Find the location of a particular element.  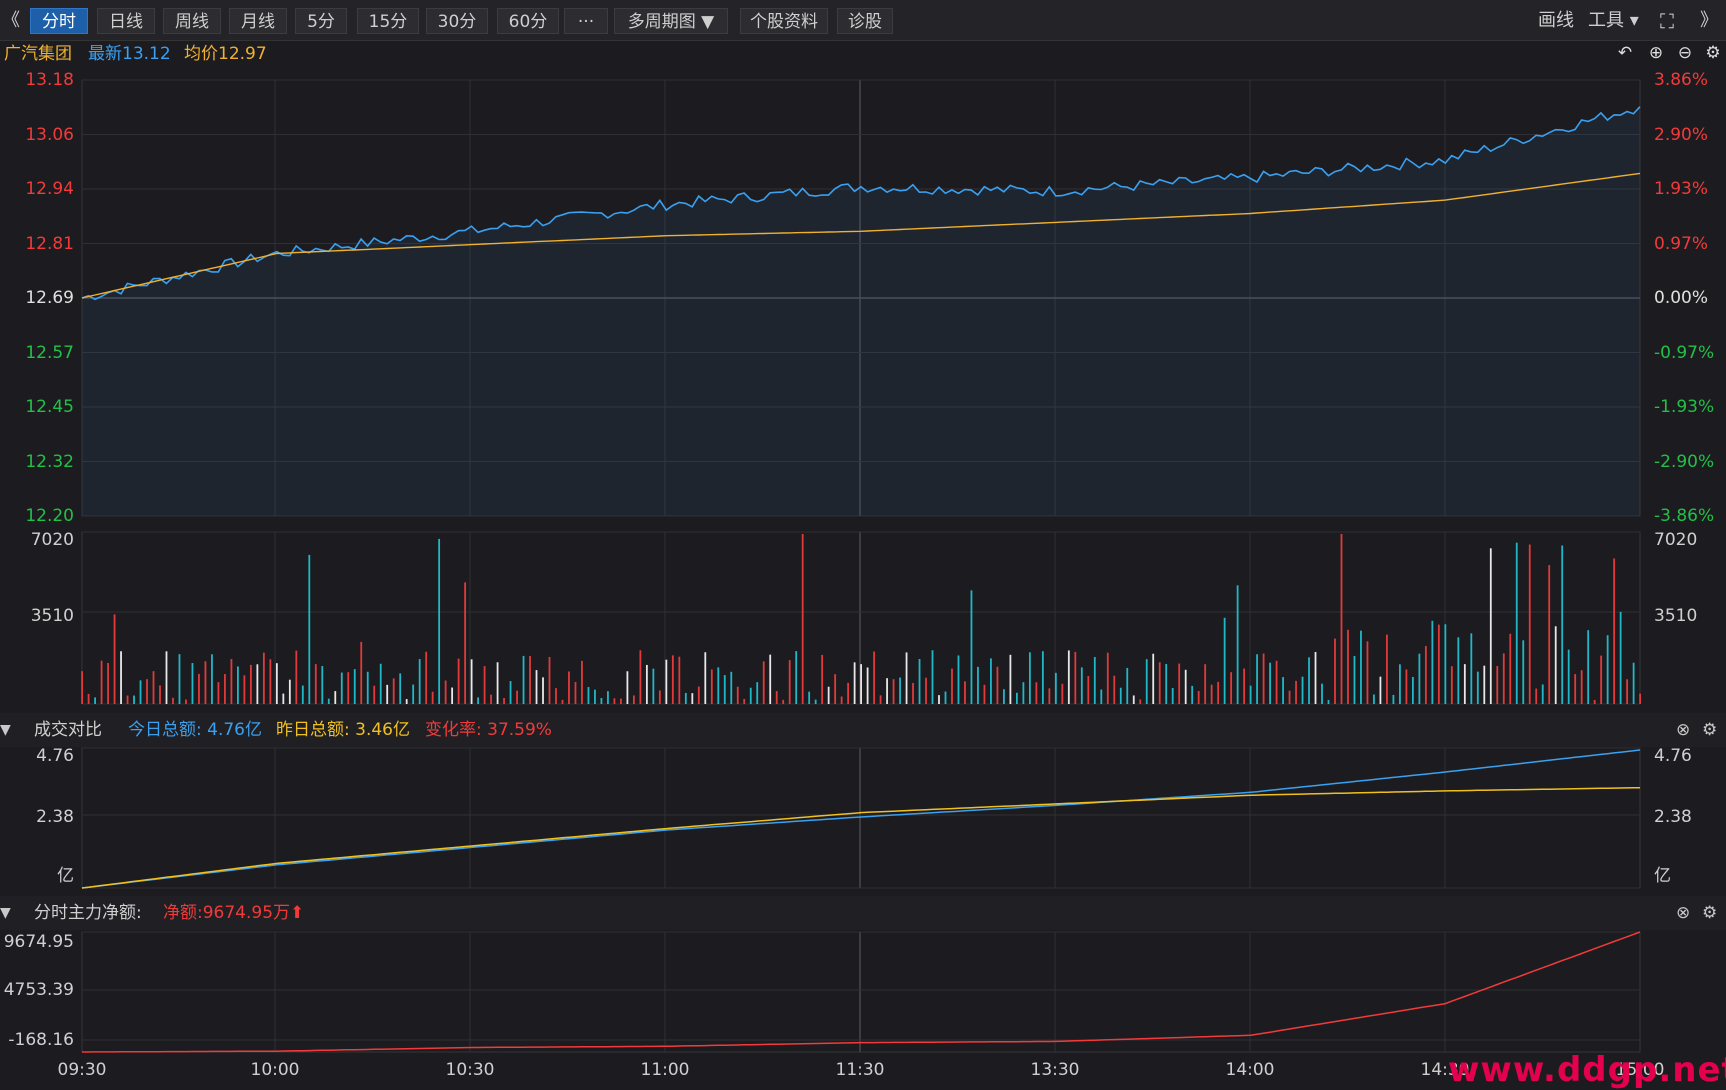

price-axis-label: 13.06 is located at coordinates (49, 134).